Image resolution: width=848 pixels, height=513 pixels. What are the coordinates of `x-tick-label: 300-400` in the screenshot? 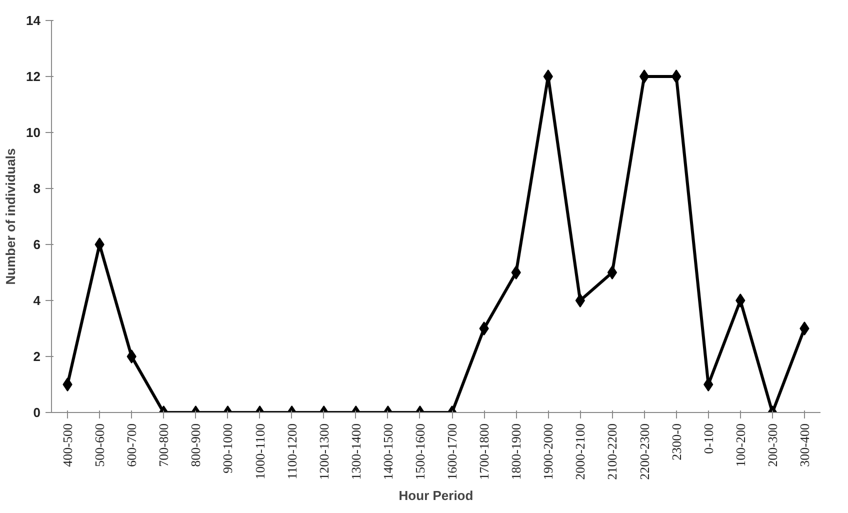 It's located at (804, 445).